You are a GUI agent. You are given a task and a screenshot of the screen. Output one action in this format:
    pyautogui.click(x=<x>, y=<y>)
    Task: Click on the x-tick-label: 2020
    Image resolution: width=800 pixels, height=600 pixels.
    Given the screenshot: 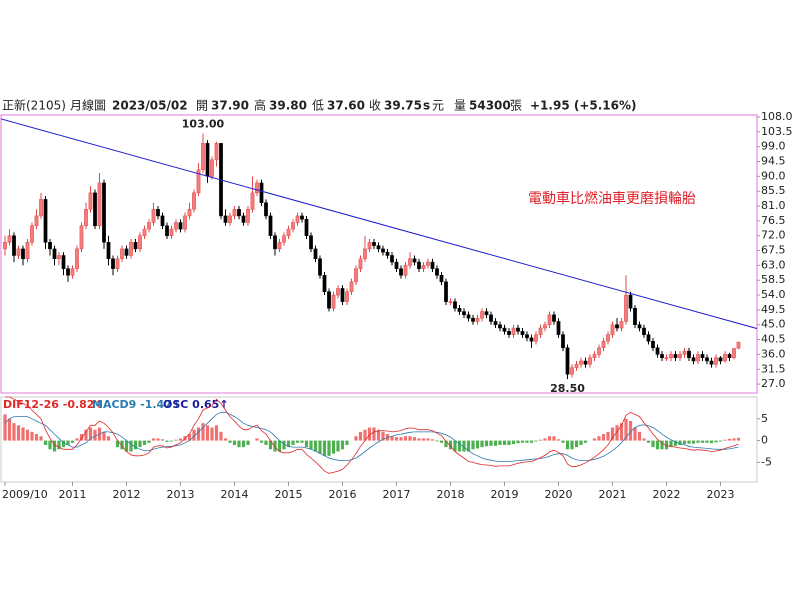 What is the action you would take?
    pyautogui.click(x=559, y=494)
    